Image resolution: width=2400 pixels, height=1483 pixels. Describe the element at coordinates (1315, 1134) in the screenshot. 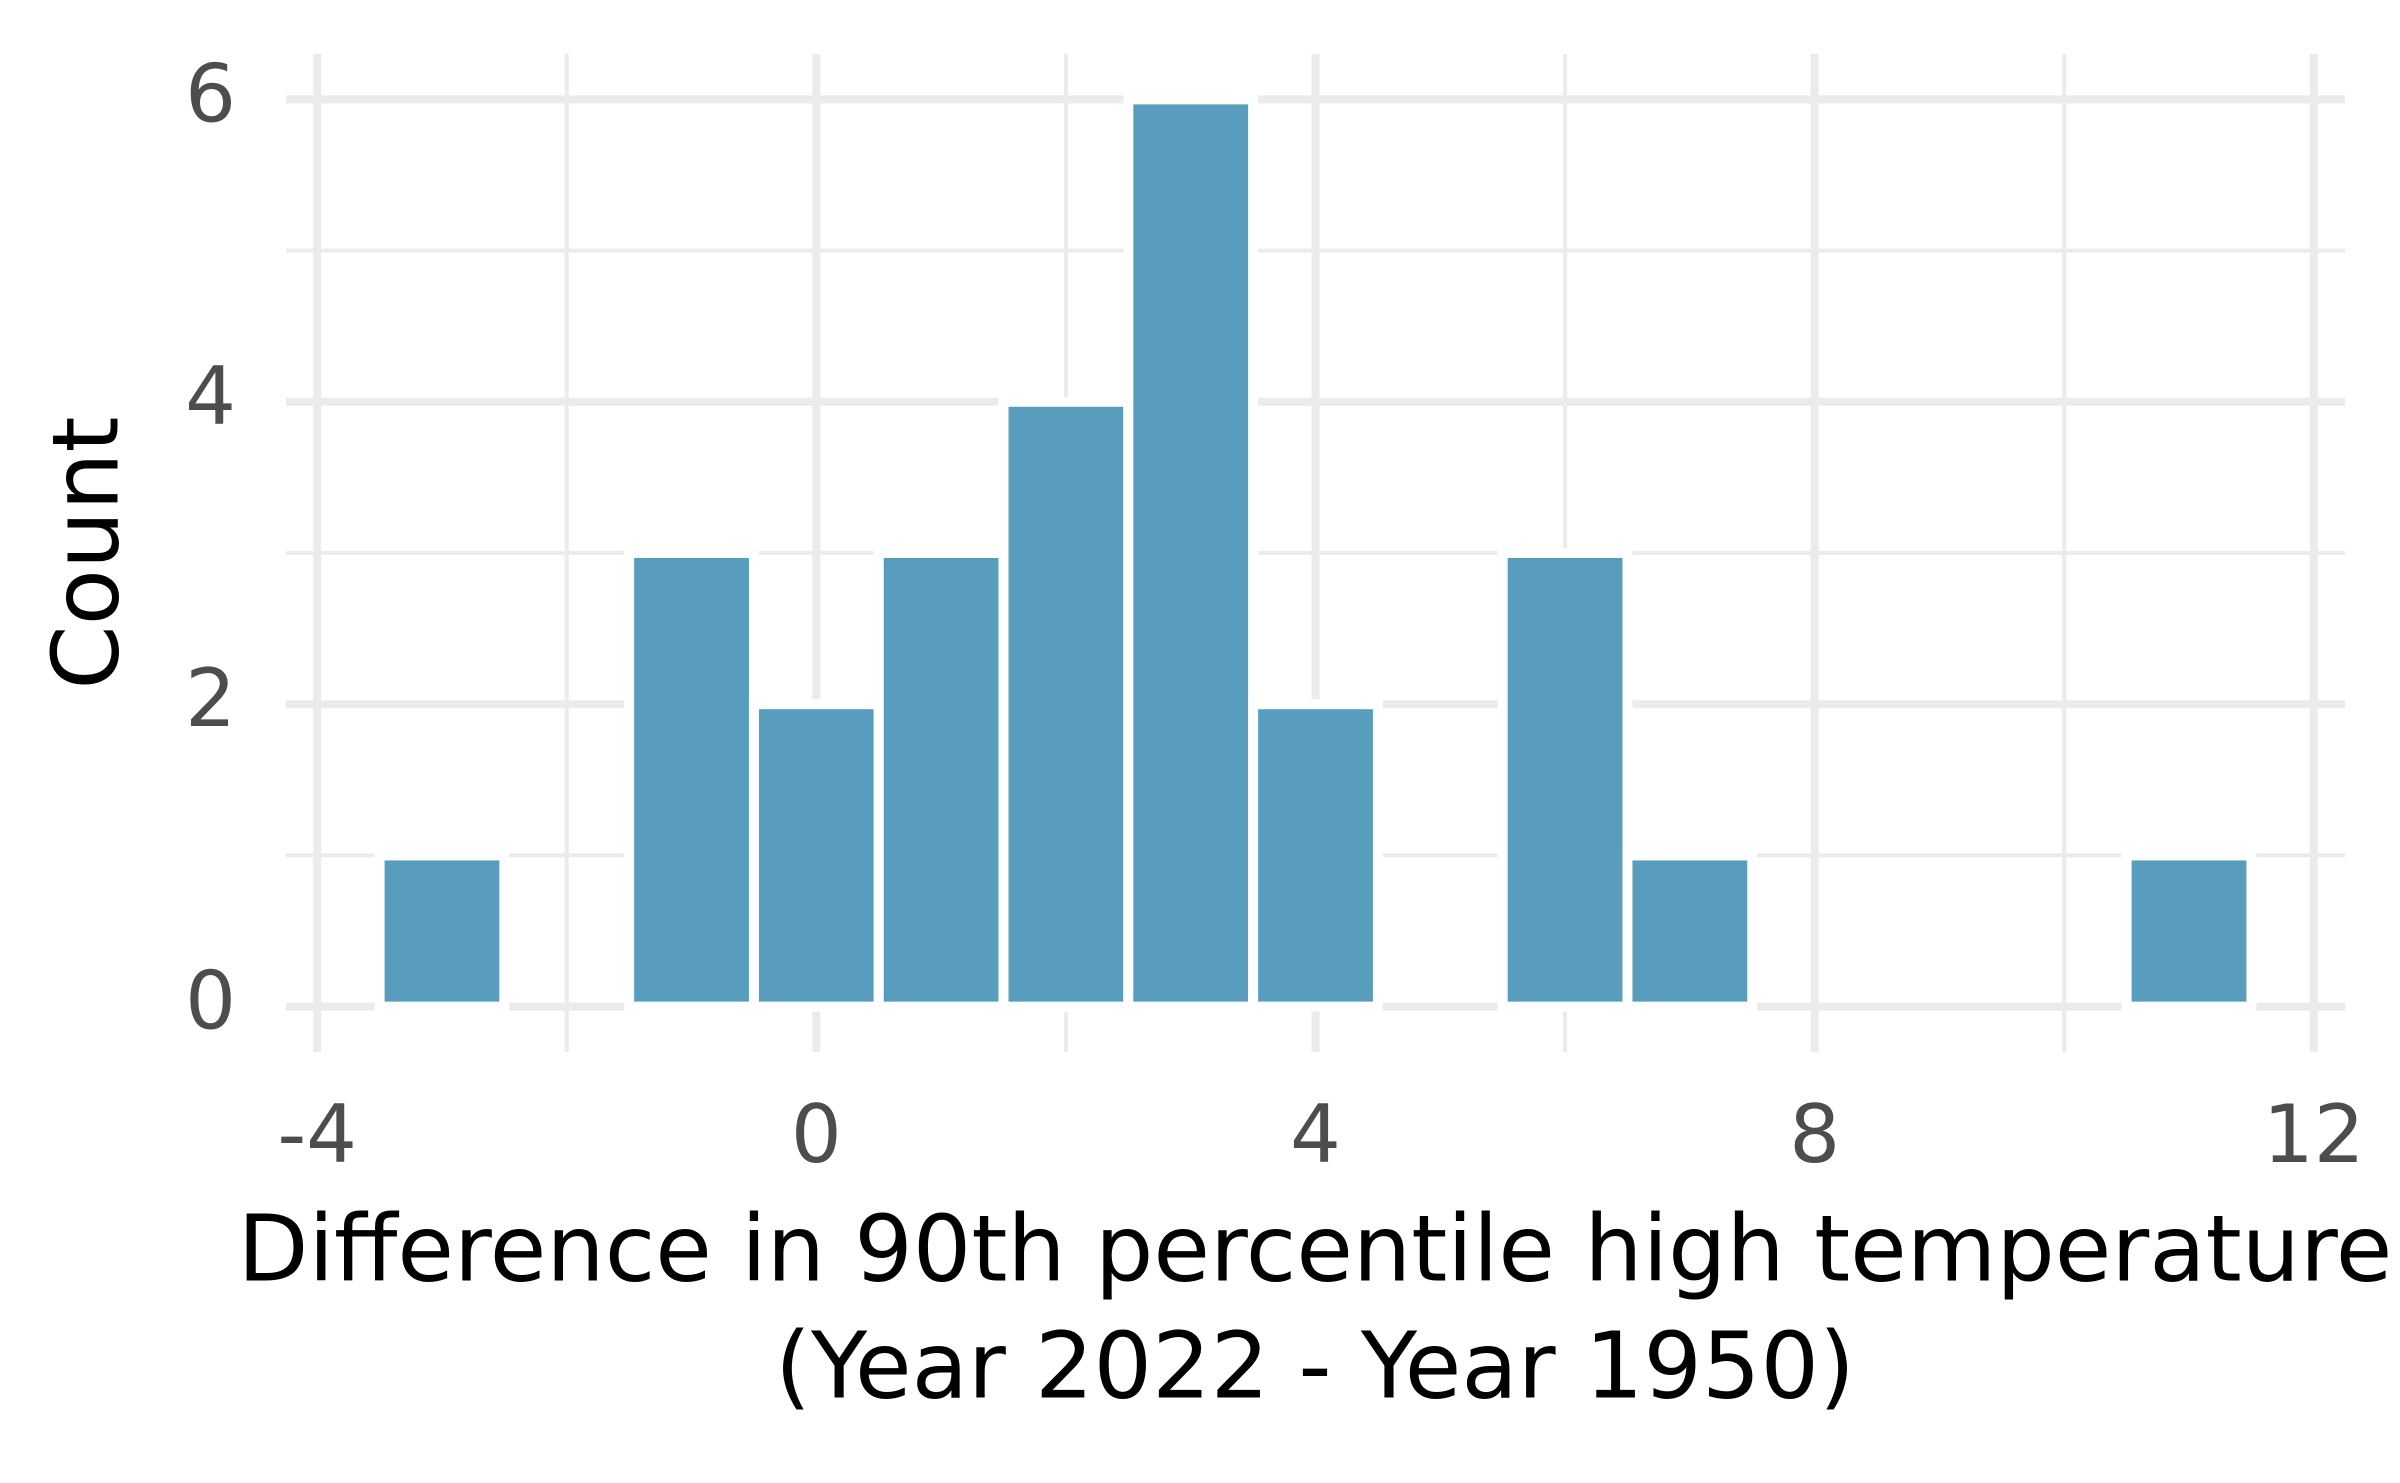

I see `x-tick-label: 4` at that location.